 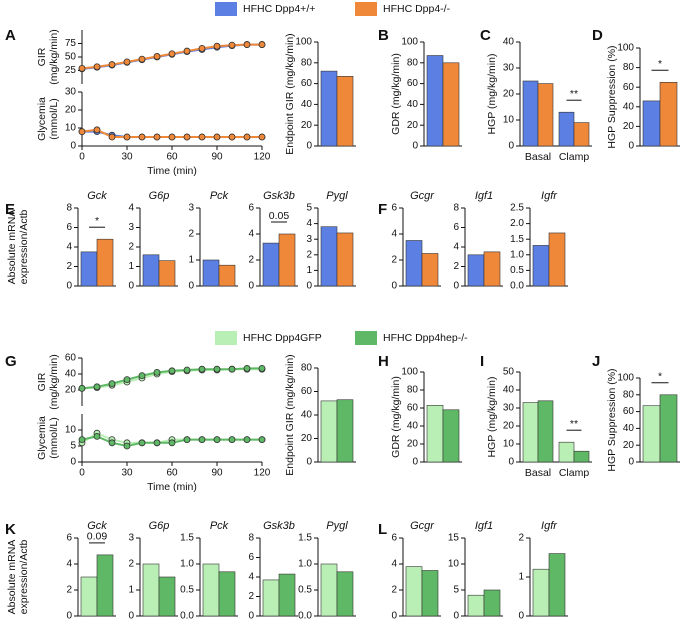 What do you see at coordinates (82, 157) in the screenshot?
I see `x-tick-label: 0` at bounding box center [82, 157].